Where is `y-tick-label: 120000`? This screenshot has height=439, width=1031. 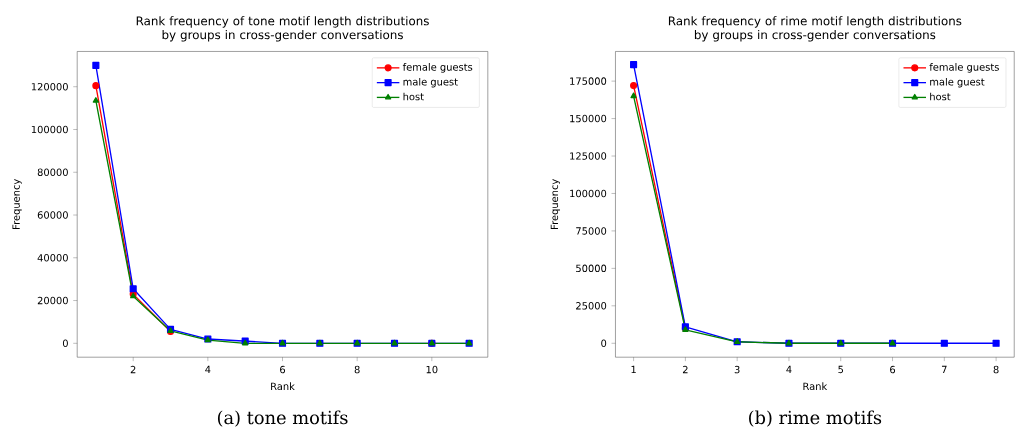
y-tick-label: 120000 is located at coordinates (49, 86).